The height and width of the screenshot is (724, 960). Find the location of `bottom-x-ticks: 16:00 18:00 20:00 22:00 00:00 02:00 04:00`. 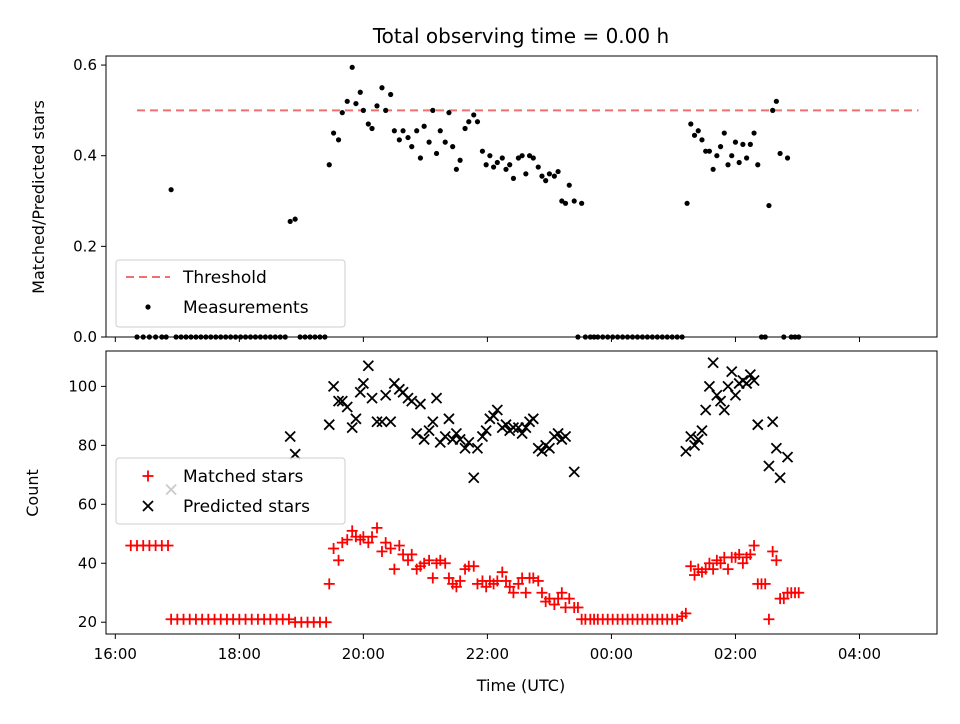

bottom-x-ticks: 16:00 18:00 20:00 22:00 00:00 02:00 04:00 is located at coordinates (487, 648).